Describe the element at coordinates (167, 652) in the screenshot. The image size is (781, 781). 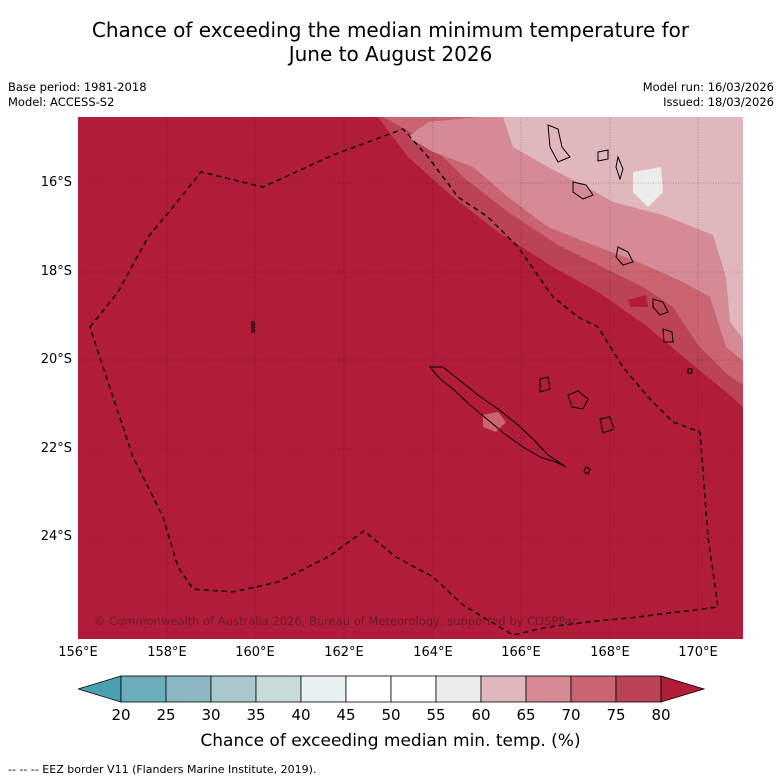
I see `lon-label-158e: 158°E` at that location.